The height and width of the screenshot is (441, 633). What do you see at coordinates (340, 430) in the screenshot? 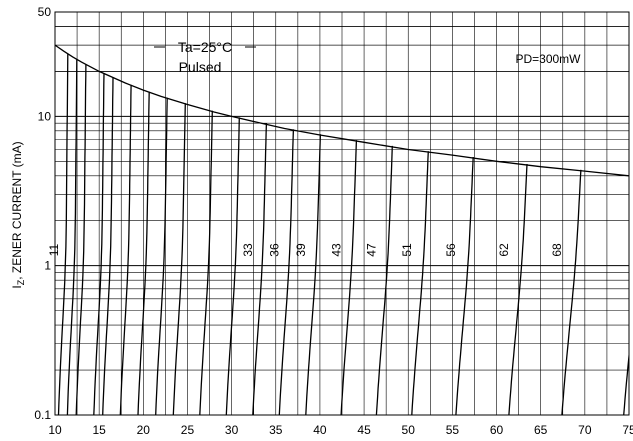
I see `x-tick-labels: 10 15 20 25 30 35 40 45 50 55 60 65 70 75` at bounding box center [340, 430].